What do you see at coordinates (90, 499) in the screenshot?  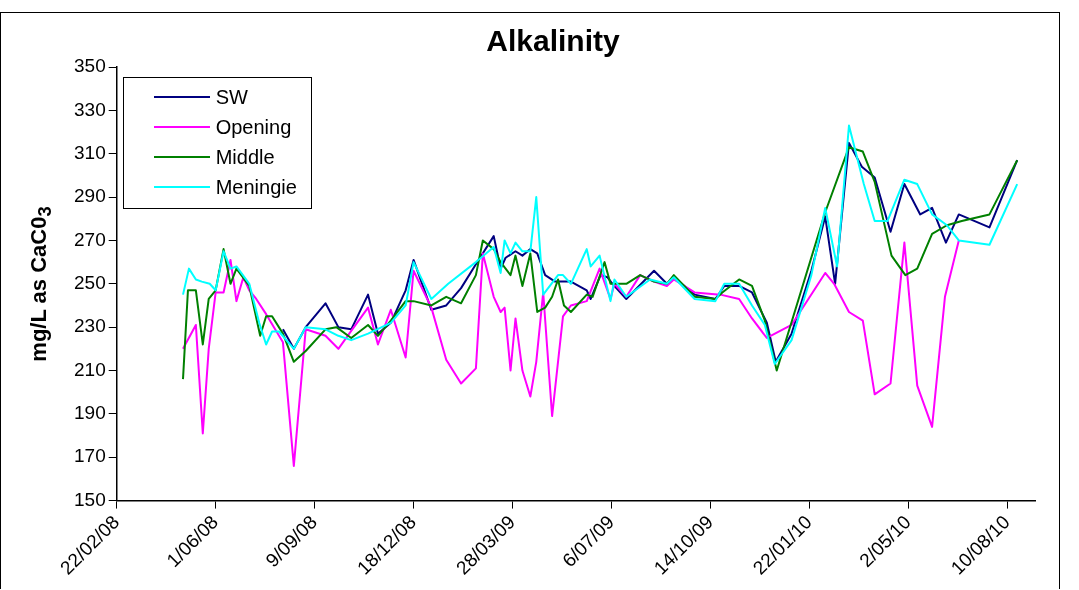 I see `y-tick-label: 150` at bounding box center [90, 499].